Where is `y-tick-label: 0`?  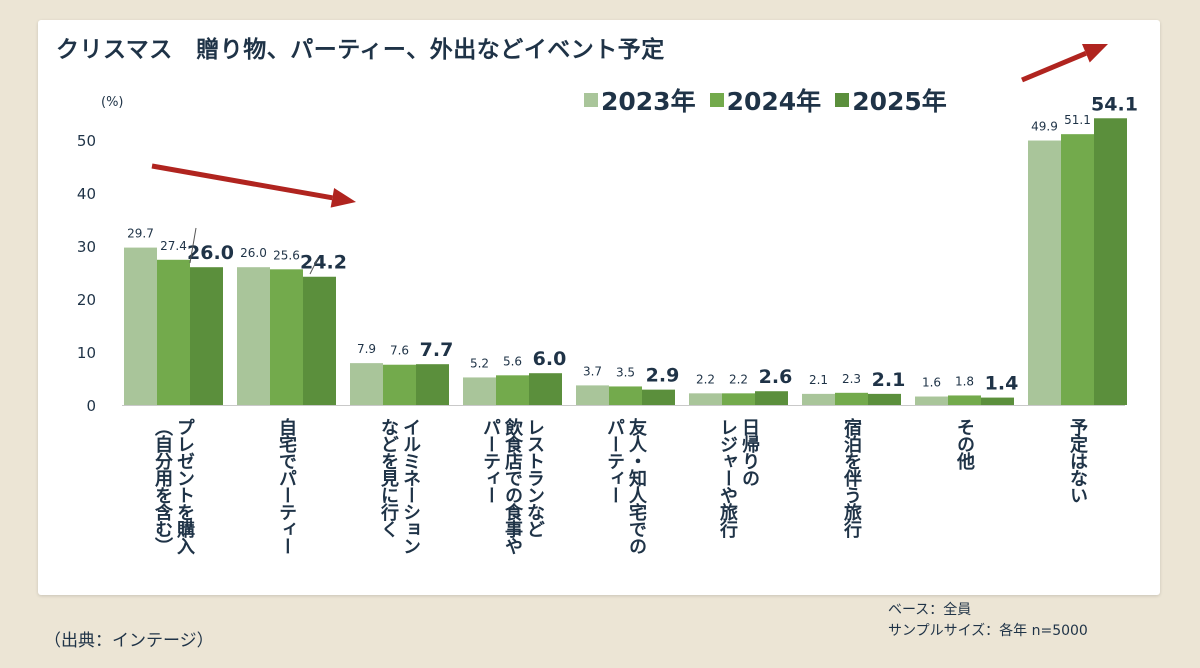 y-tick-label: 0 is located at coordinates (91, 406).